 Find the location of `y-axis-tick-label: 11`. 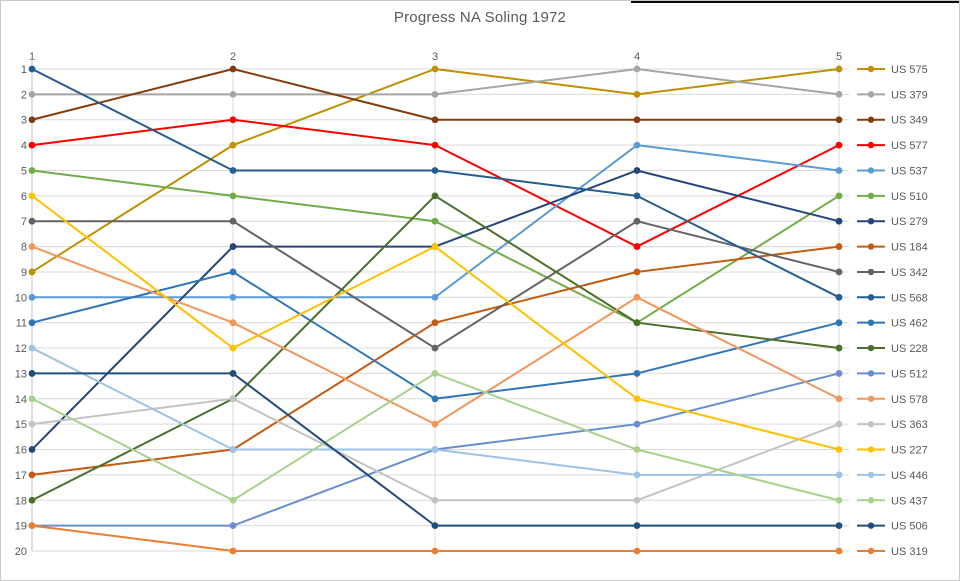

y-axis-tick-label: 11 is located at coordinates (21, 324).